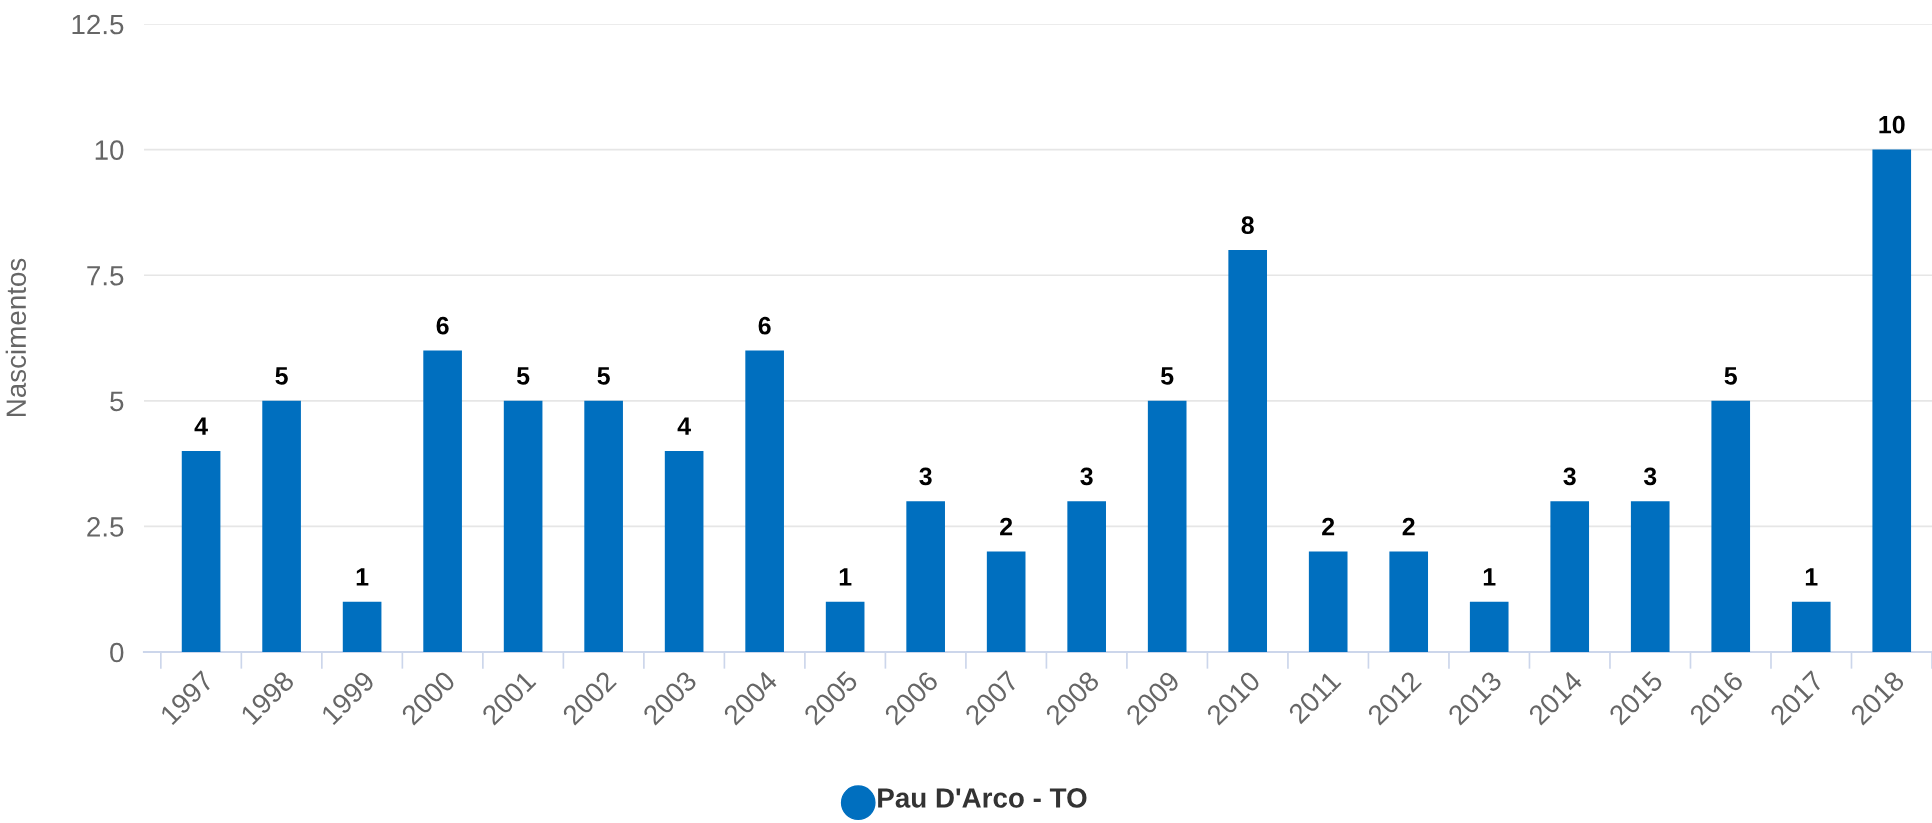 The width and height of the screenshot is (1932, 823). I want to click on y-tick-label: 0, so click(117, 652).